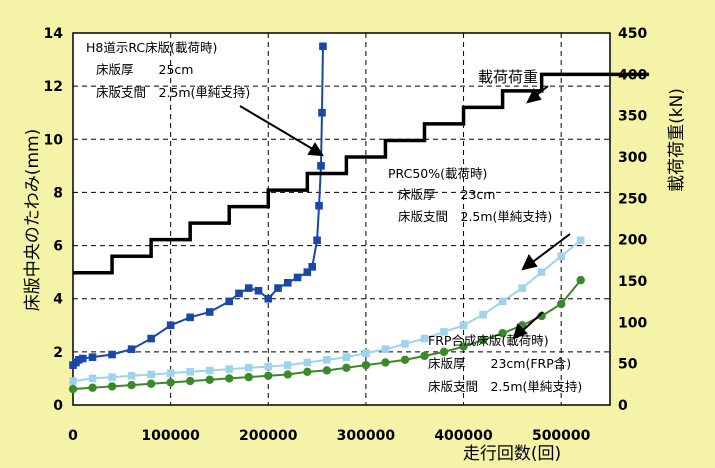  Describe the element at coordinates (58, 300) in the screenshot. I see `y-tick-label: 4` at that location.